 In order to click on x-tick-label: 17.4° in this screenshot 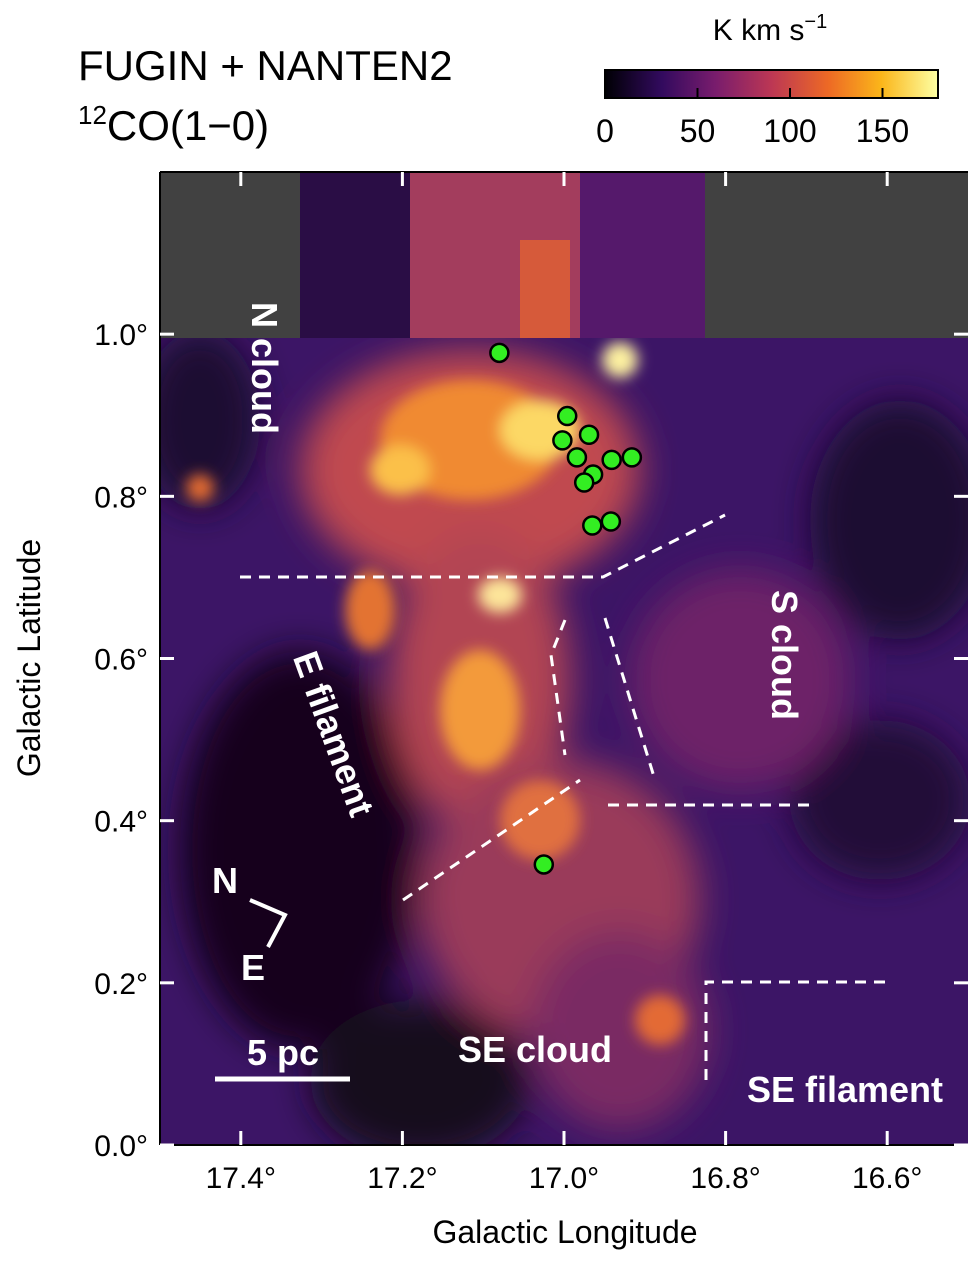, I will do `click(241, 1178)`.